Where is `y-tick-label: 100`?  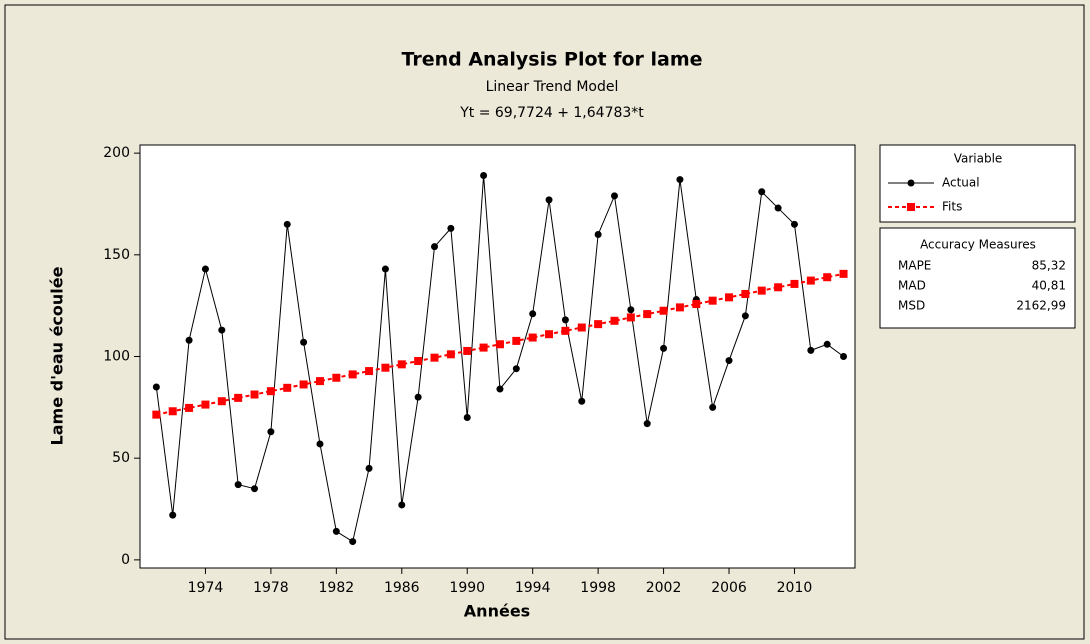 y-tick-label: 100 is located at coordinates (116, 357).